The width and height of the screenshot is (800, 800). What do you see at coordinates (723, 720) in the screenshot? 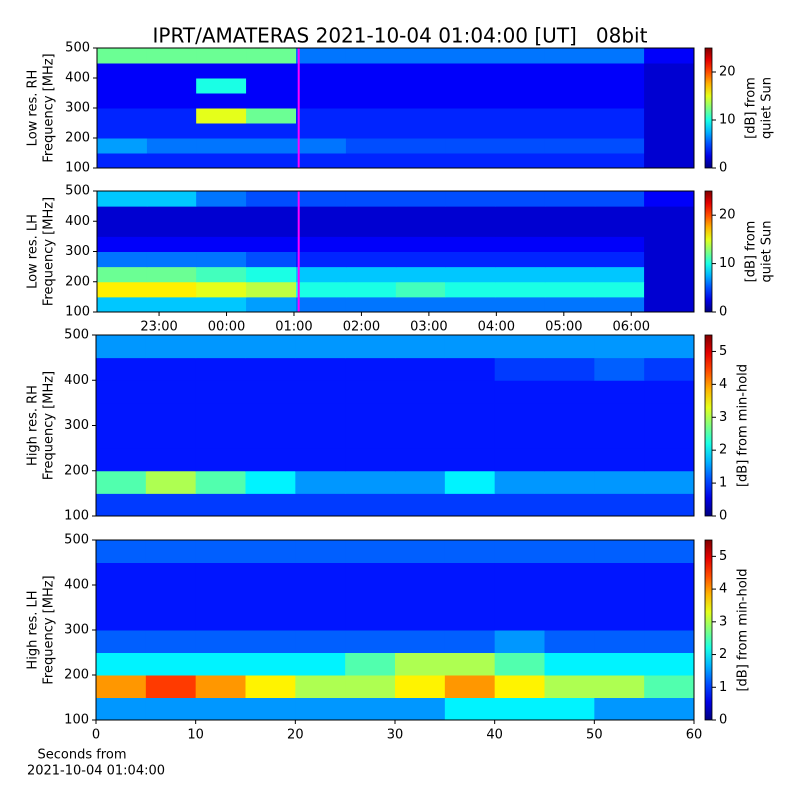
I see `colorbar-tick-label: 0` at bounding box center [723, 720].